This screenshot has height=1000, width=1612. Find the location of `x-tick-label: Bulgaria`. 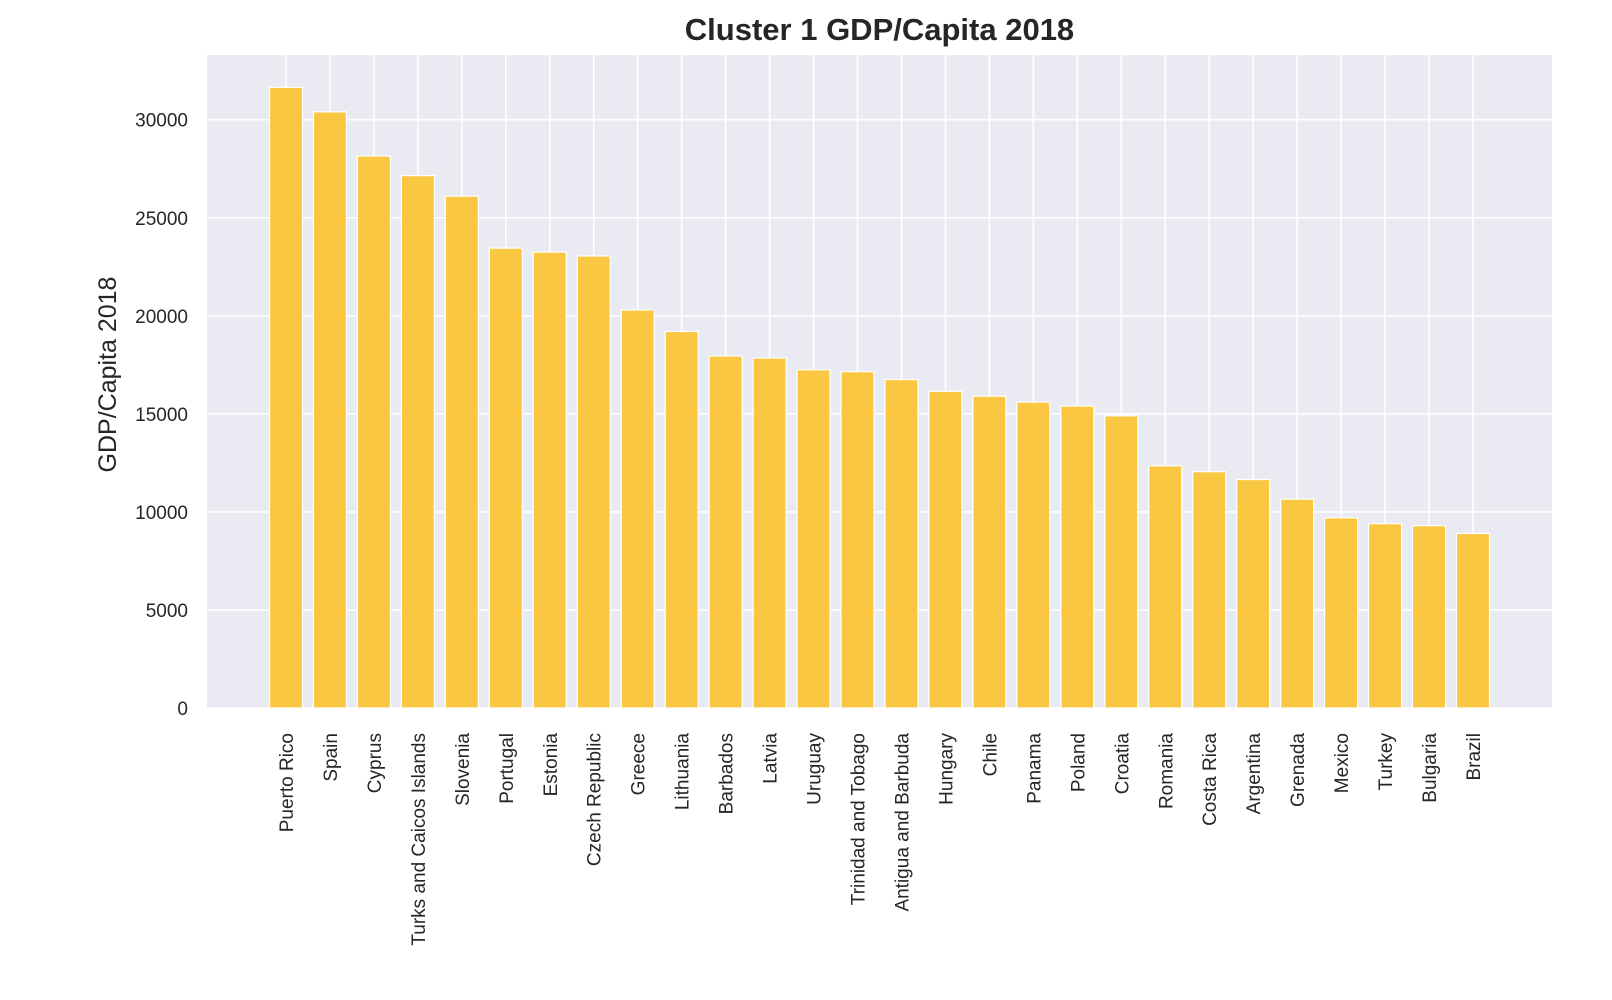

x-tick-label: Bulgaria is located at coordinates (1430, 768).